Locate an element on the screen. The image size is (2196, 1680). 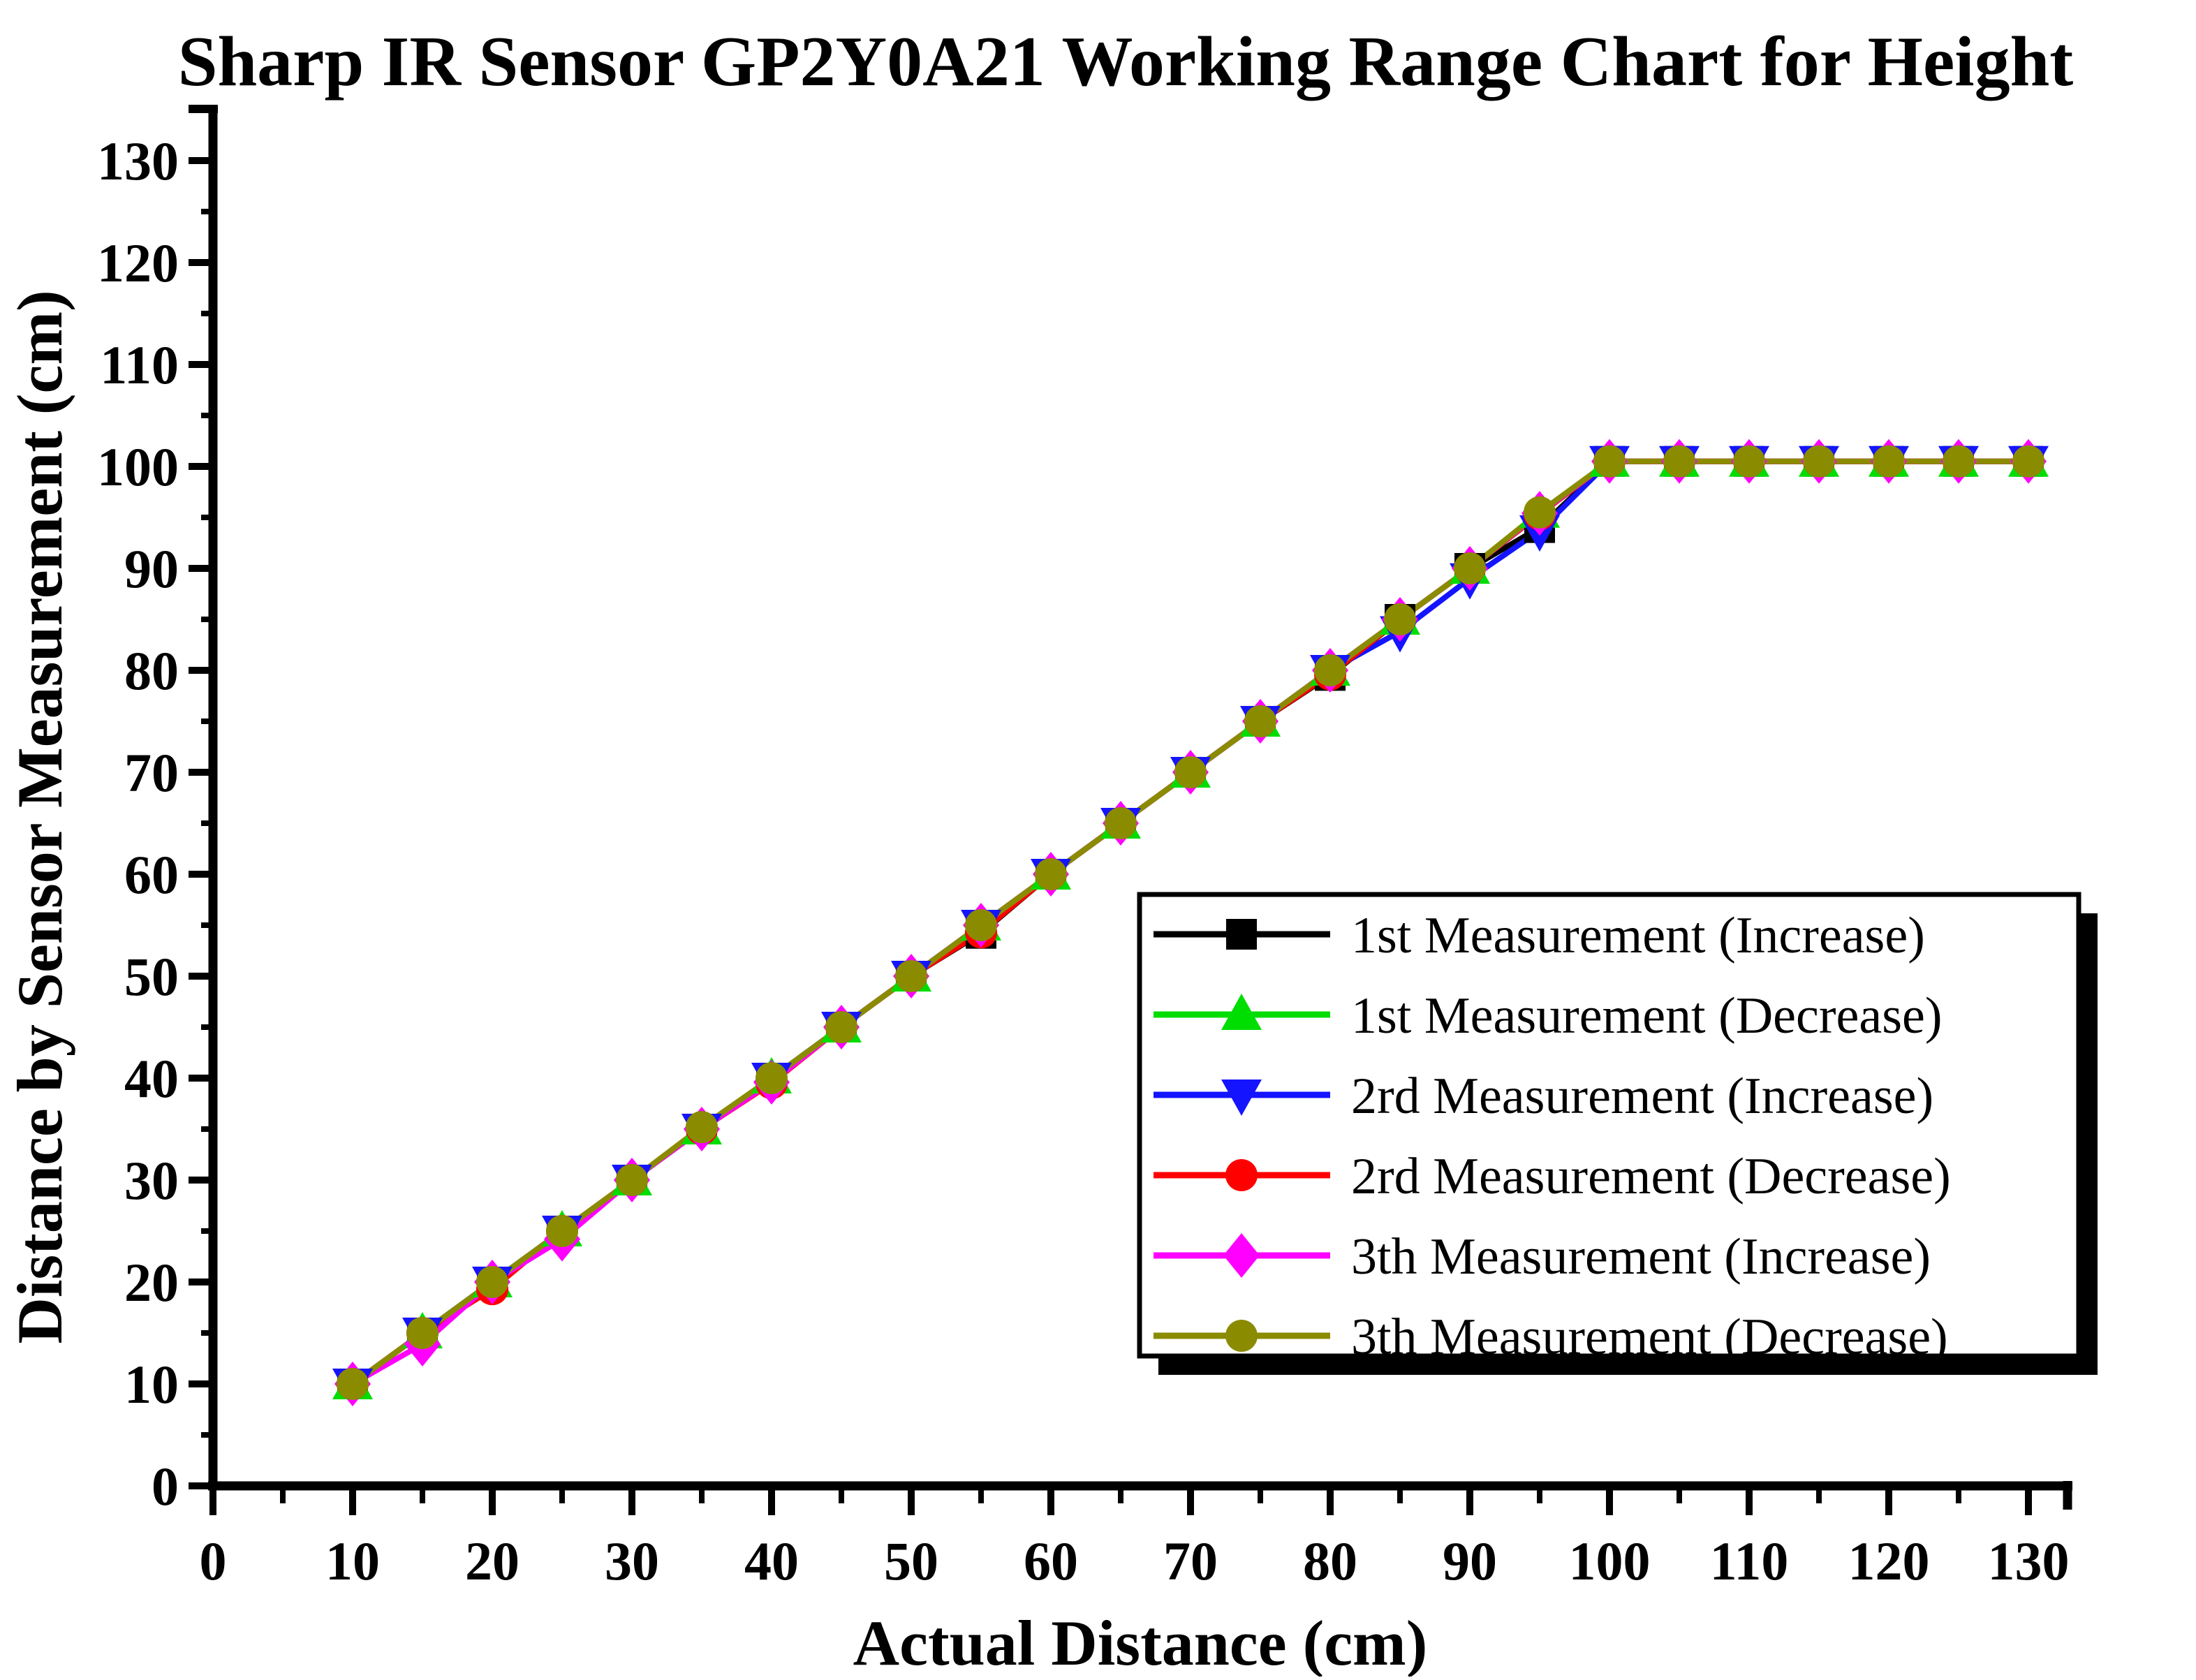
y-tick-label: 70 is located at coordinates (151, 772).